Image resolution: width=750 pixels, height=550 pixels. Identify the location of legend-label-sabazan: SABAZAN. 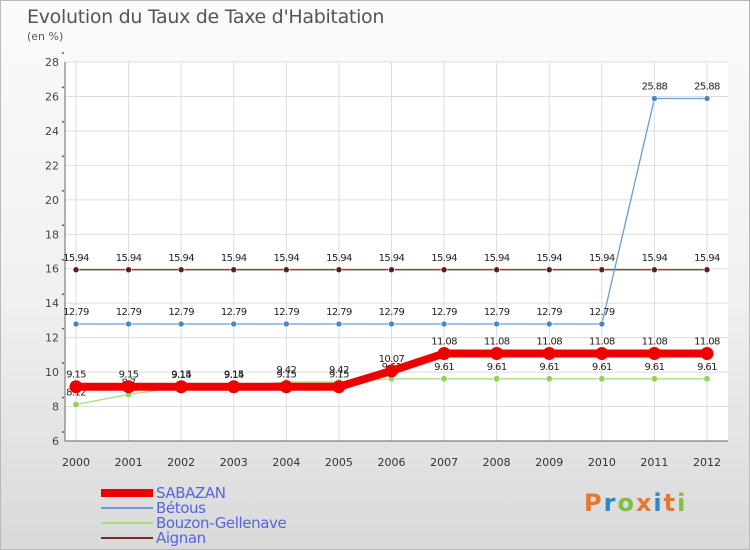
(191, 493).